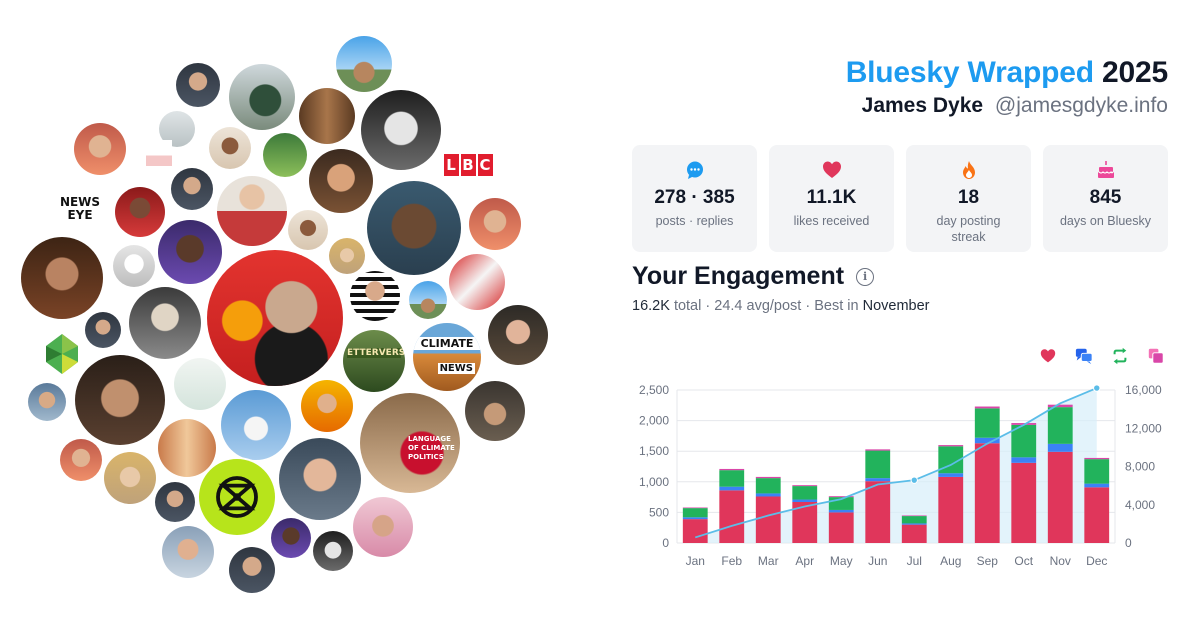  Describe the element at coordinates (447, 357) in the screenshot. I see `avatar: CLIMATE NEWS` at that location.